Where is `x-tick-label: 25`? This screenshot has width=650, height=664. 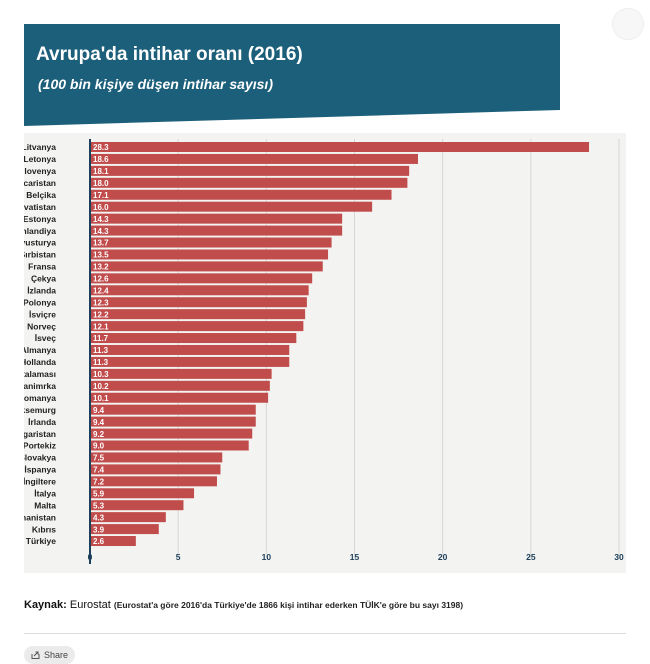
x-tick-label: 25 is located at coordinates (531, 557).